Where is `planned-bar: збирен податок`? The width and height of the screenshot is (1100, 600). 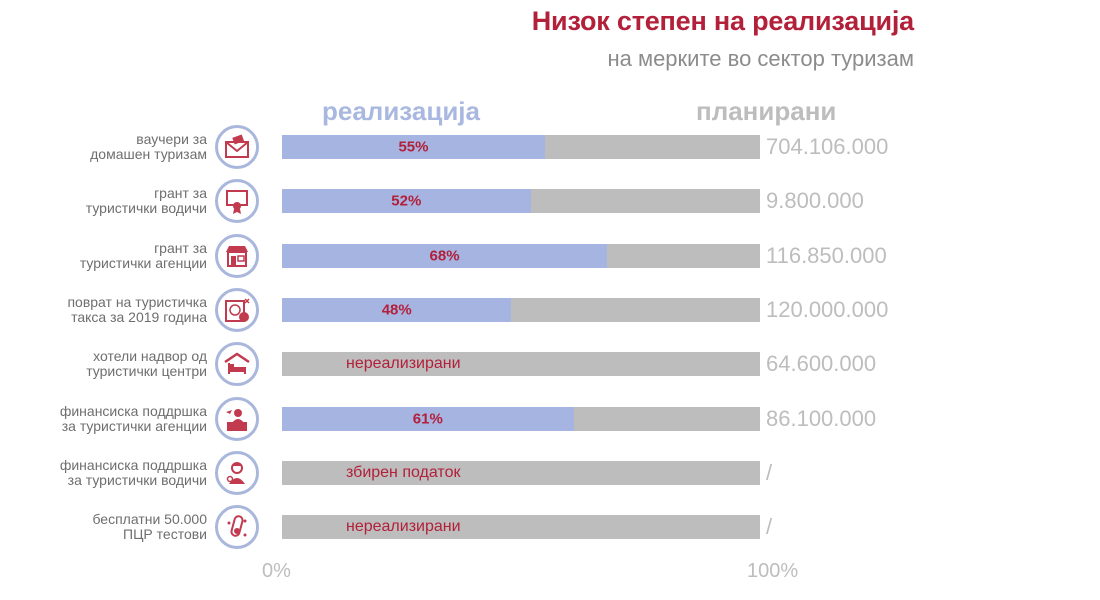
planned-bar: збирен податок is located at coordinates (521, 472).